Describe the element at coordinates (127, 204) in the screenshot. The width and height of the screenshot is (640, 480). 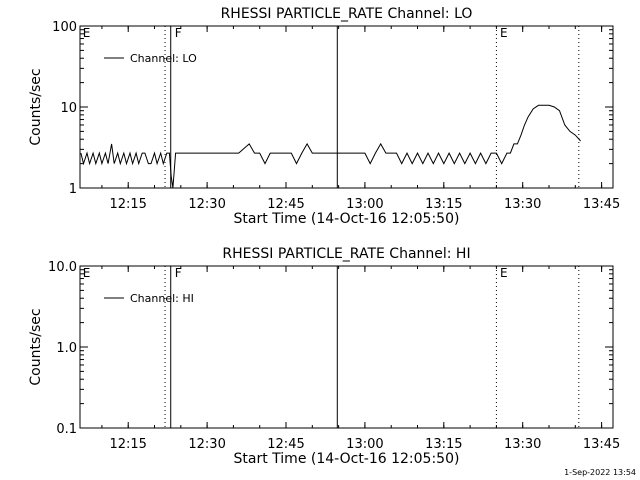
I see `chart-0-xtick-label: 12:15` at that location.